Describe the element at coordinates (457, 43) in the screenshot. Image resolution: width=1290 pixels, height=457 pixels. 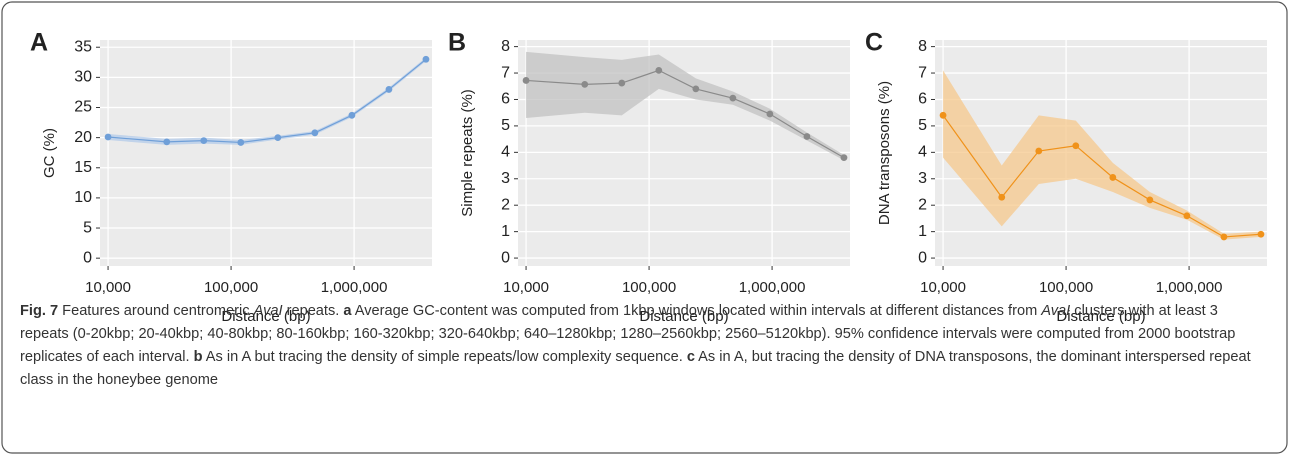
I see `panel-label: B` at that location.